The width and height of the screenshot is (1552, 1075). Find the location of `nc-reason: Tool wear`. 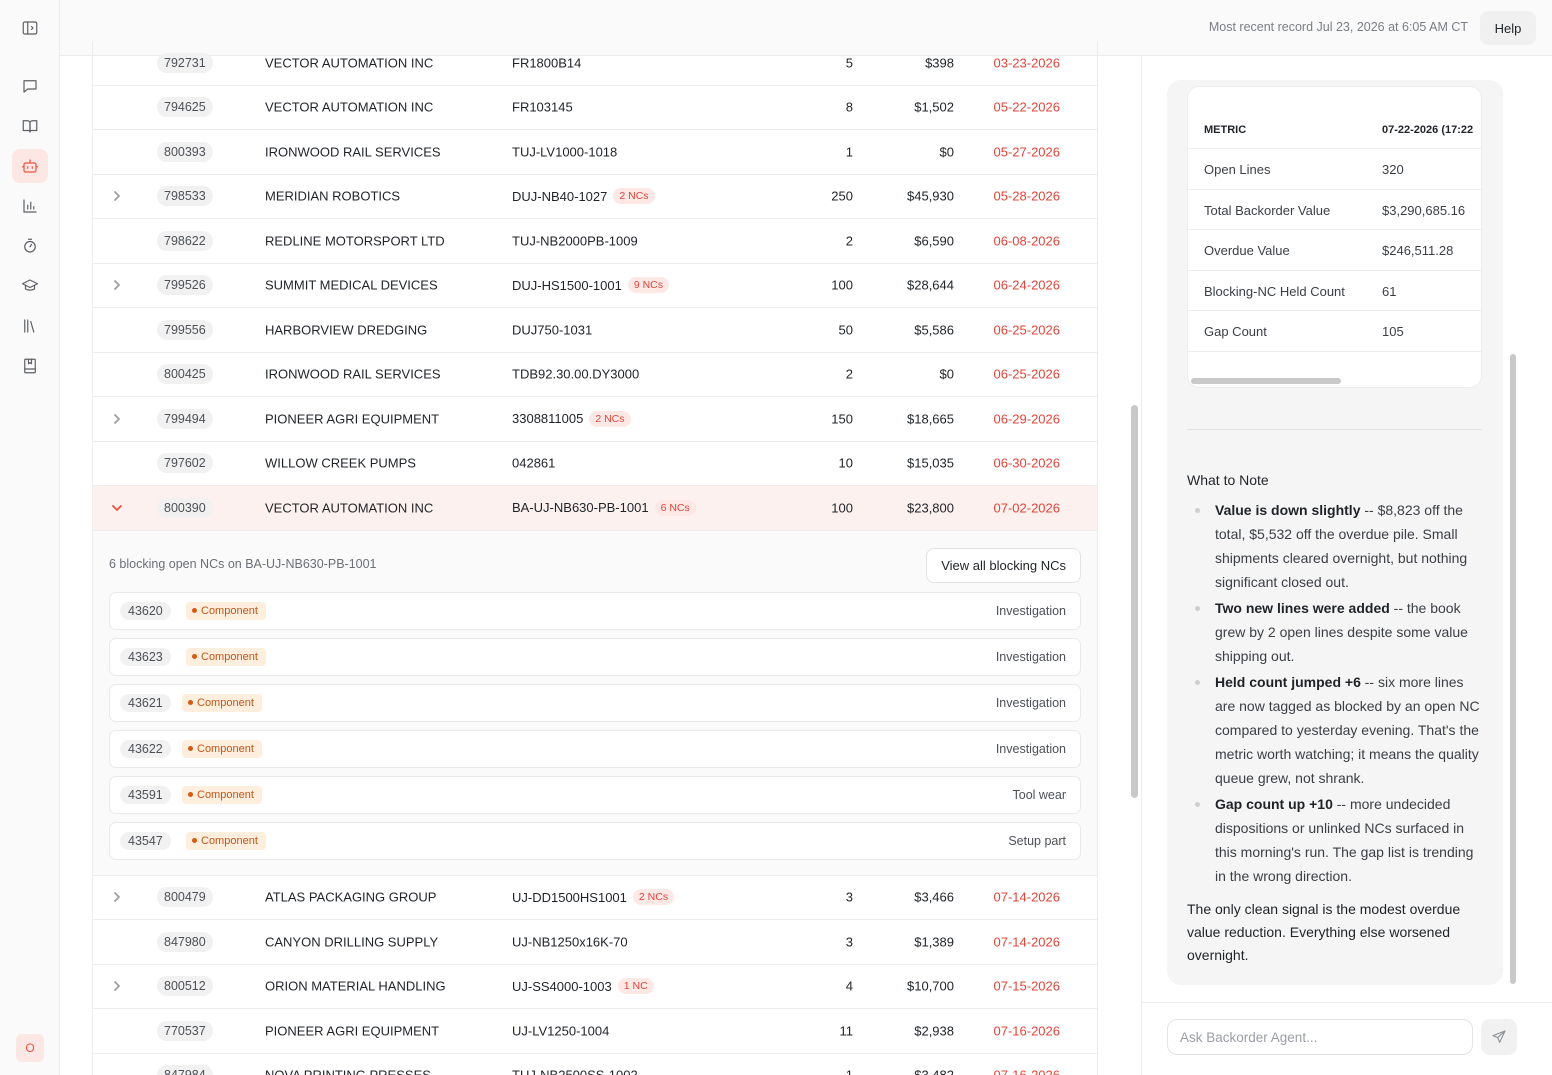

nc-reason: Tool wear is located at coordinates (1039, 794).